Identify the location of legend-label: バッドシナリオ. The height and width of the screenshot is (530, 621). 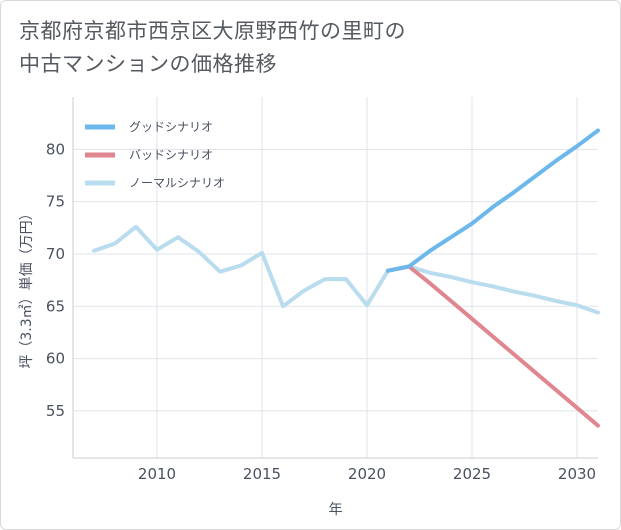
(171, 155).